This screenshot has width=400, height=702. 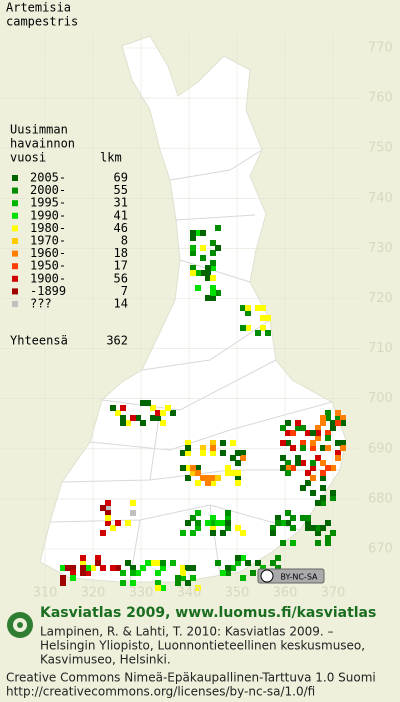 What do you see at coordinates (121, 253) in the screenshot?
I see `legend-count: 18` at bounding box center [121, 253].